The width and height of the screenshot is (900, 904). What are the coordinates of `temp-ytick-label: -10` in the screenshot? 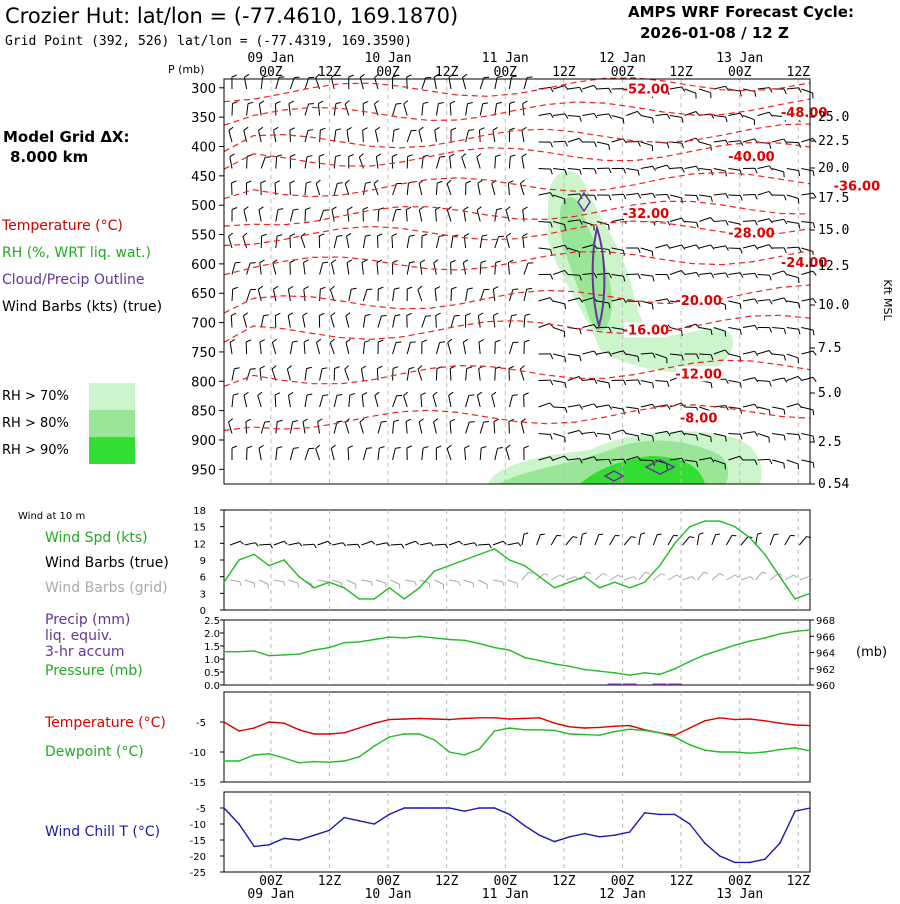 It's located at (198, 753).